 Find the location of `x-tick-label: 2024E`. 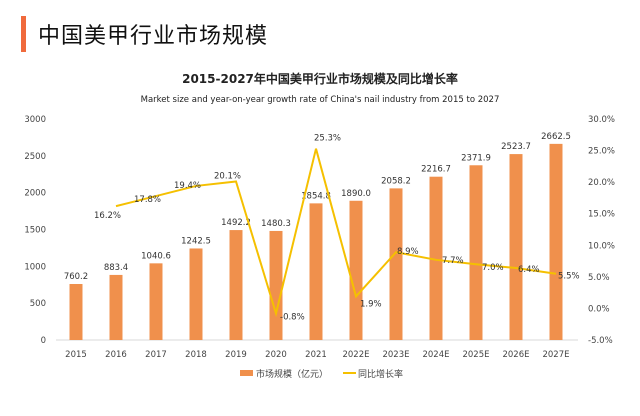

x-tick-label: 2024E is located at coordinates (435, 355).